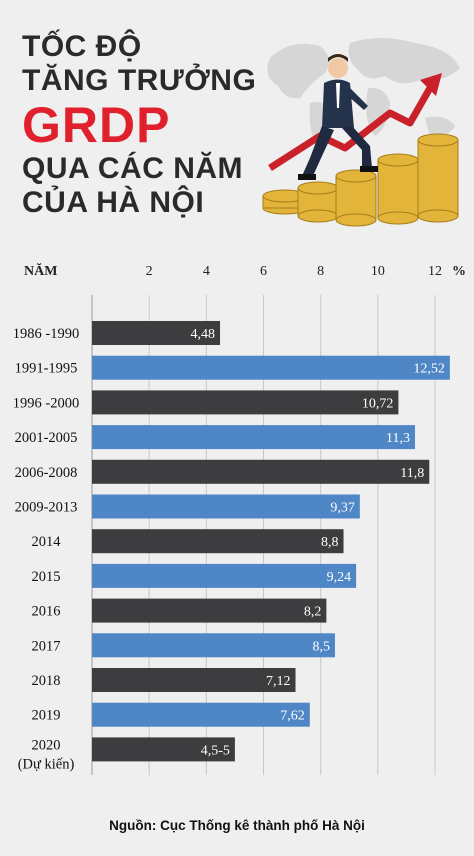 The width and height of the screenshot is (474, 856). I want to click on category-label: 2018, so click(46, 681).